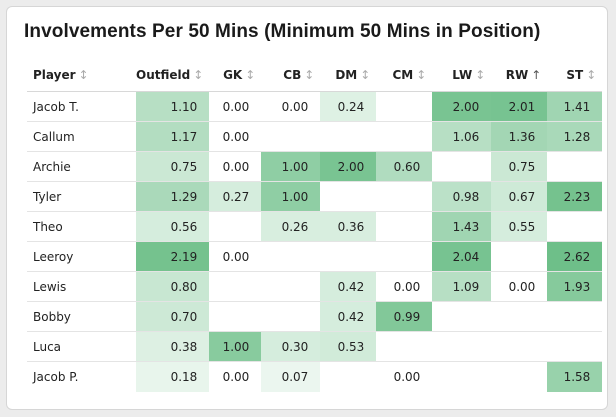  I want to click on cell-lw: 1.09, so click(462, 286).